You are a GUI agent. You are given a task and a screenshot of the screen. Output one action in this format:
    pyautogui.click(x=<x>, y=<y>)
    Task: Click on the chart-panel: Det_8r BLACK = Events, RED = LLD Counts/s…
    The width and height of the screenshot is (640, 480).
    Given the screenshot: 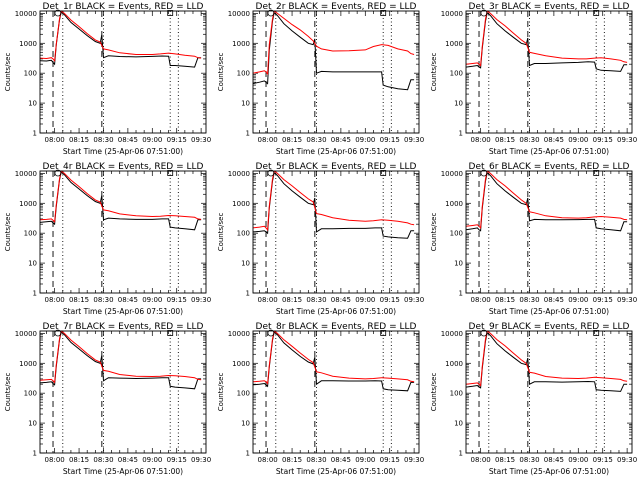 What is the action you would take?
    pyautogui.click(x=319, y=400)
    